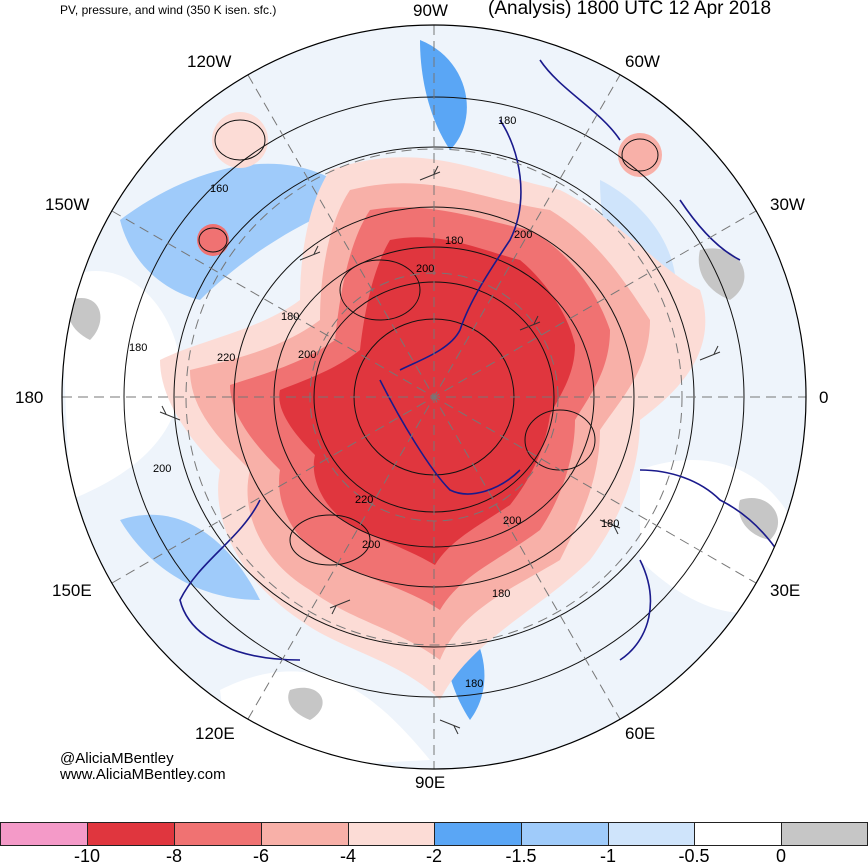 Image resolution: width=868 pixels, height=867 pixels. What do you see at coordinates (430, 10) in the screenshot?
I see `lon-label-90w: 90W` at bounding box center [430, 10].